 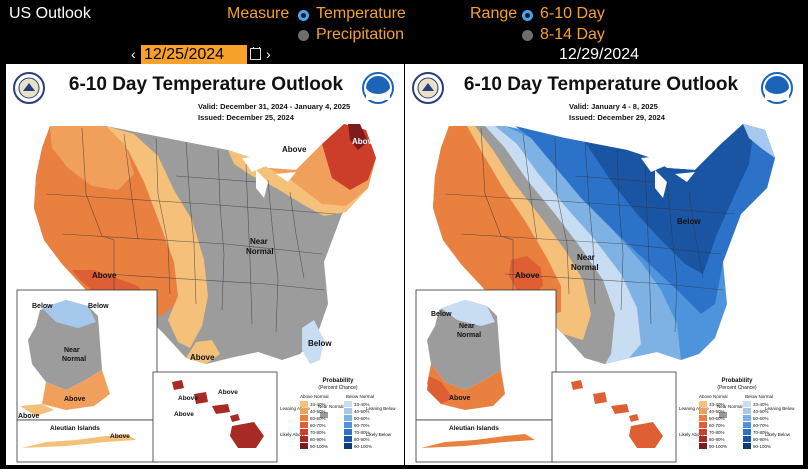 What do you see at coordinates (717, 439) in the screenshot?
I see `legend-above-bin-label-5: 80-90%` at bounding box center [717, 439].